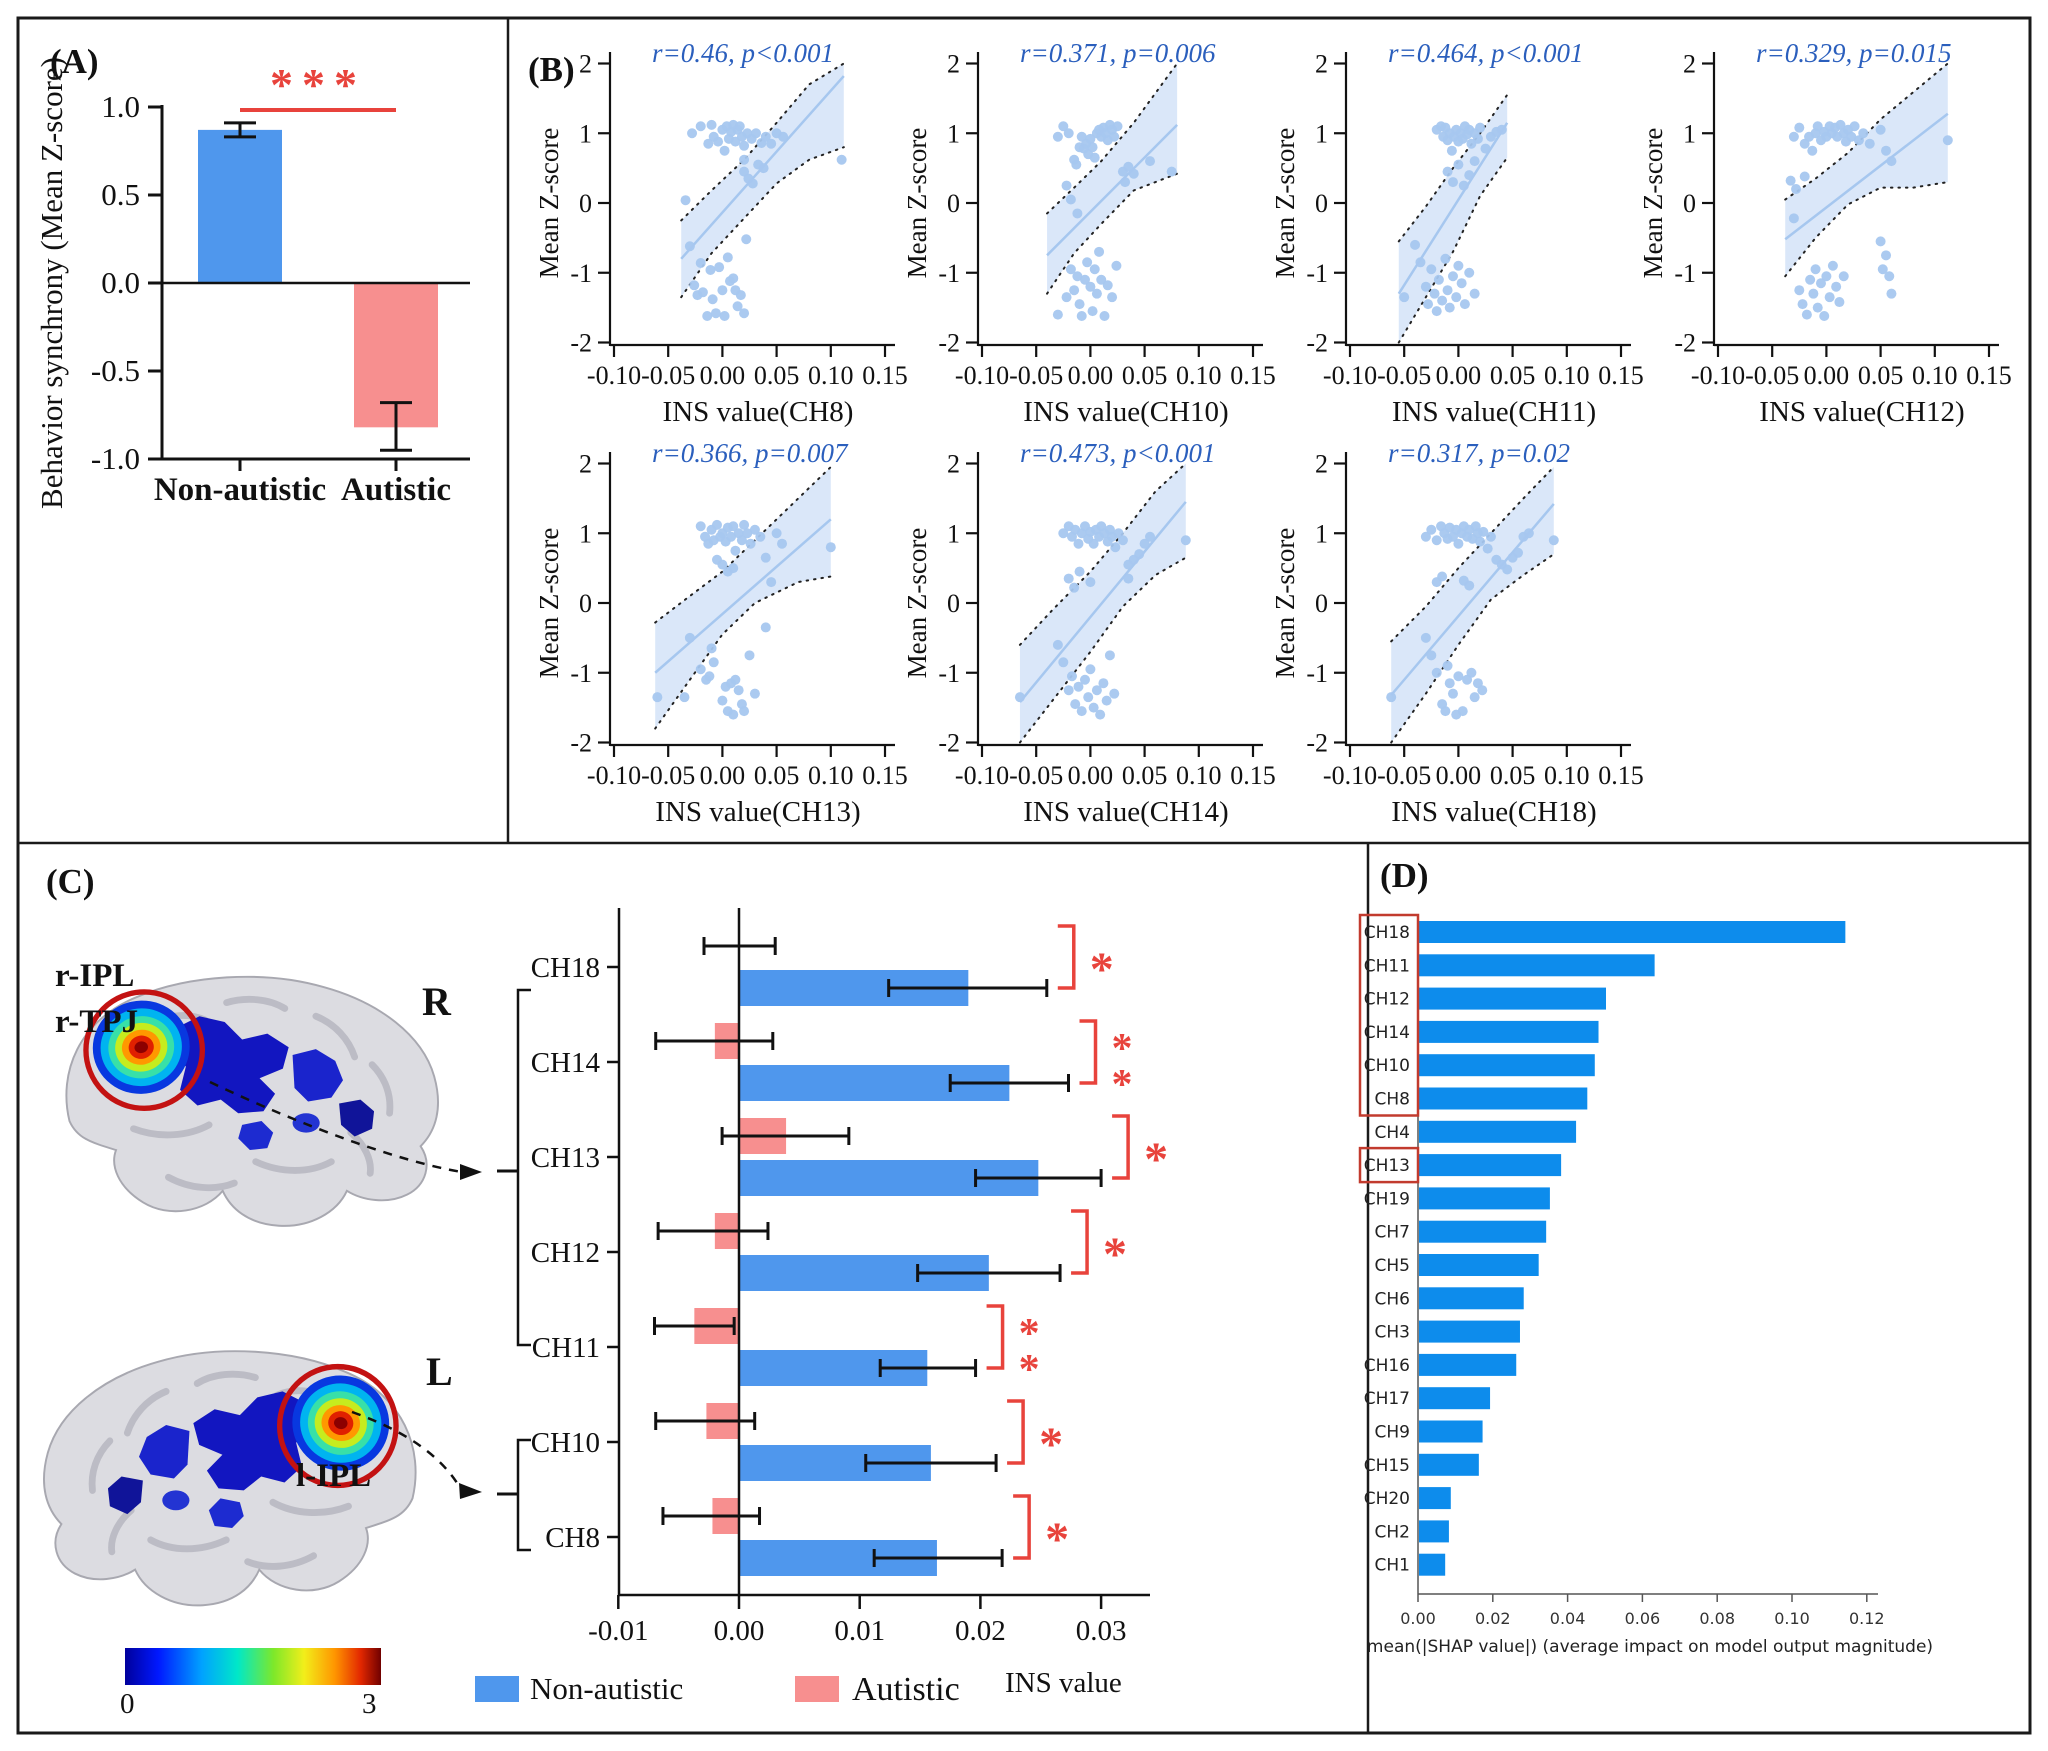  I want to click on y-axis-label: Mean Z-score, so click(917, 603).